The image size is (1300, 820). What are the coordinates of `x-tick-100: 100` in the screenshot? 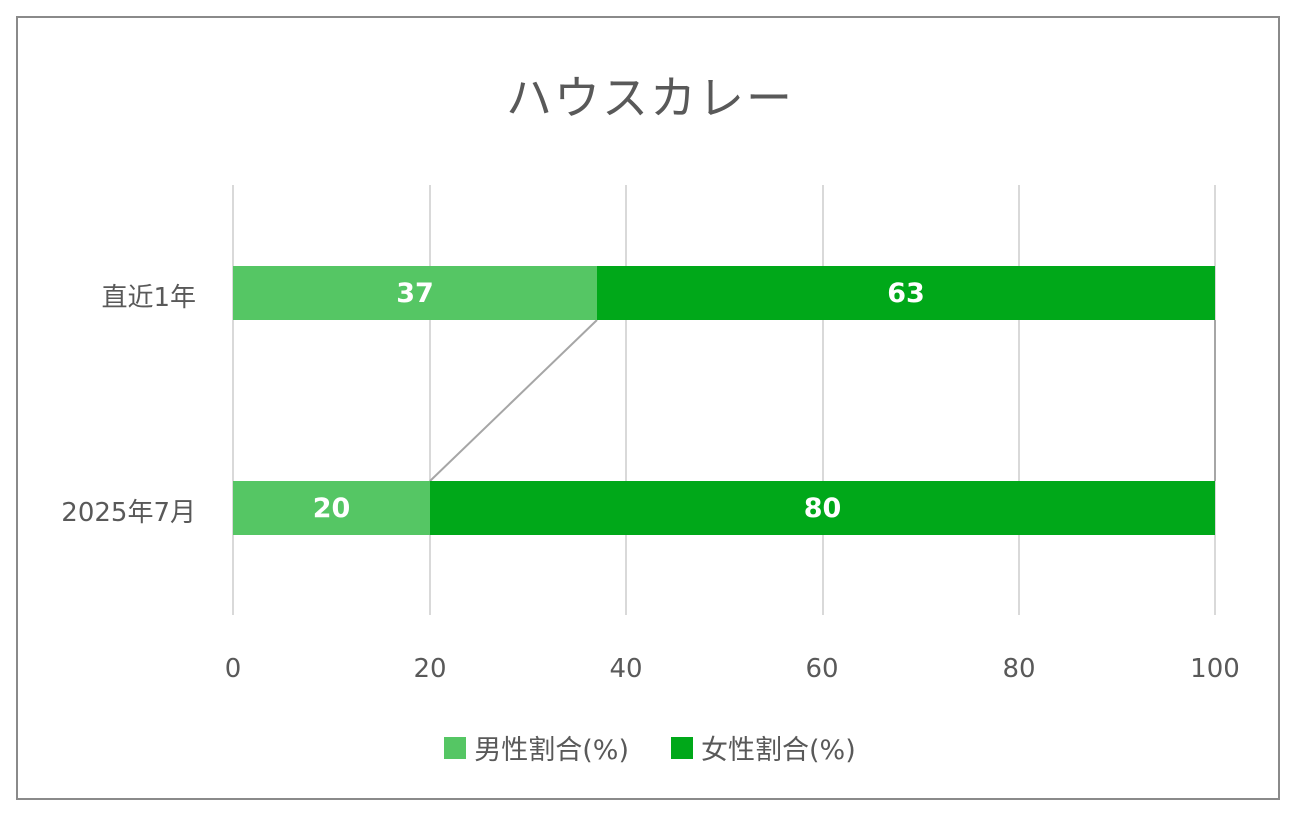 It's located at (1215, 669).